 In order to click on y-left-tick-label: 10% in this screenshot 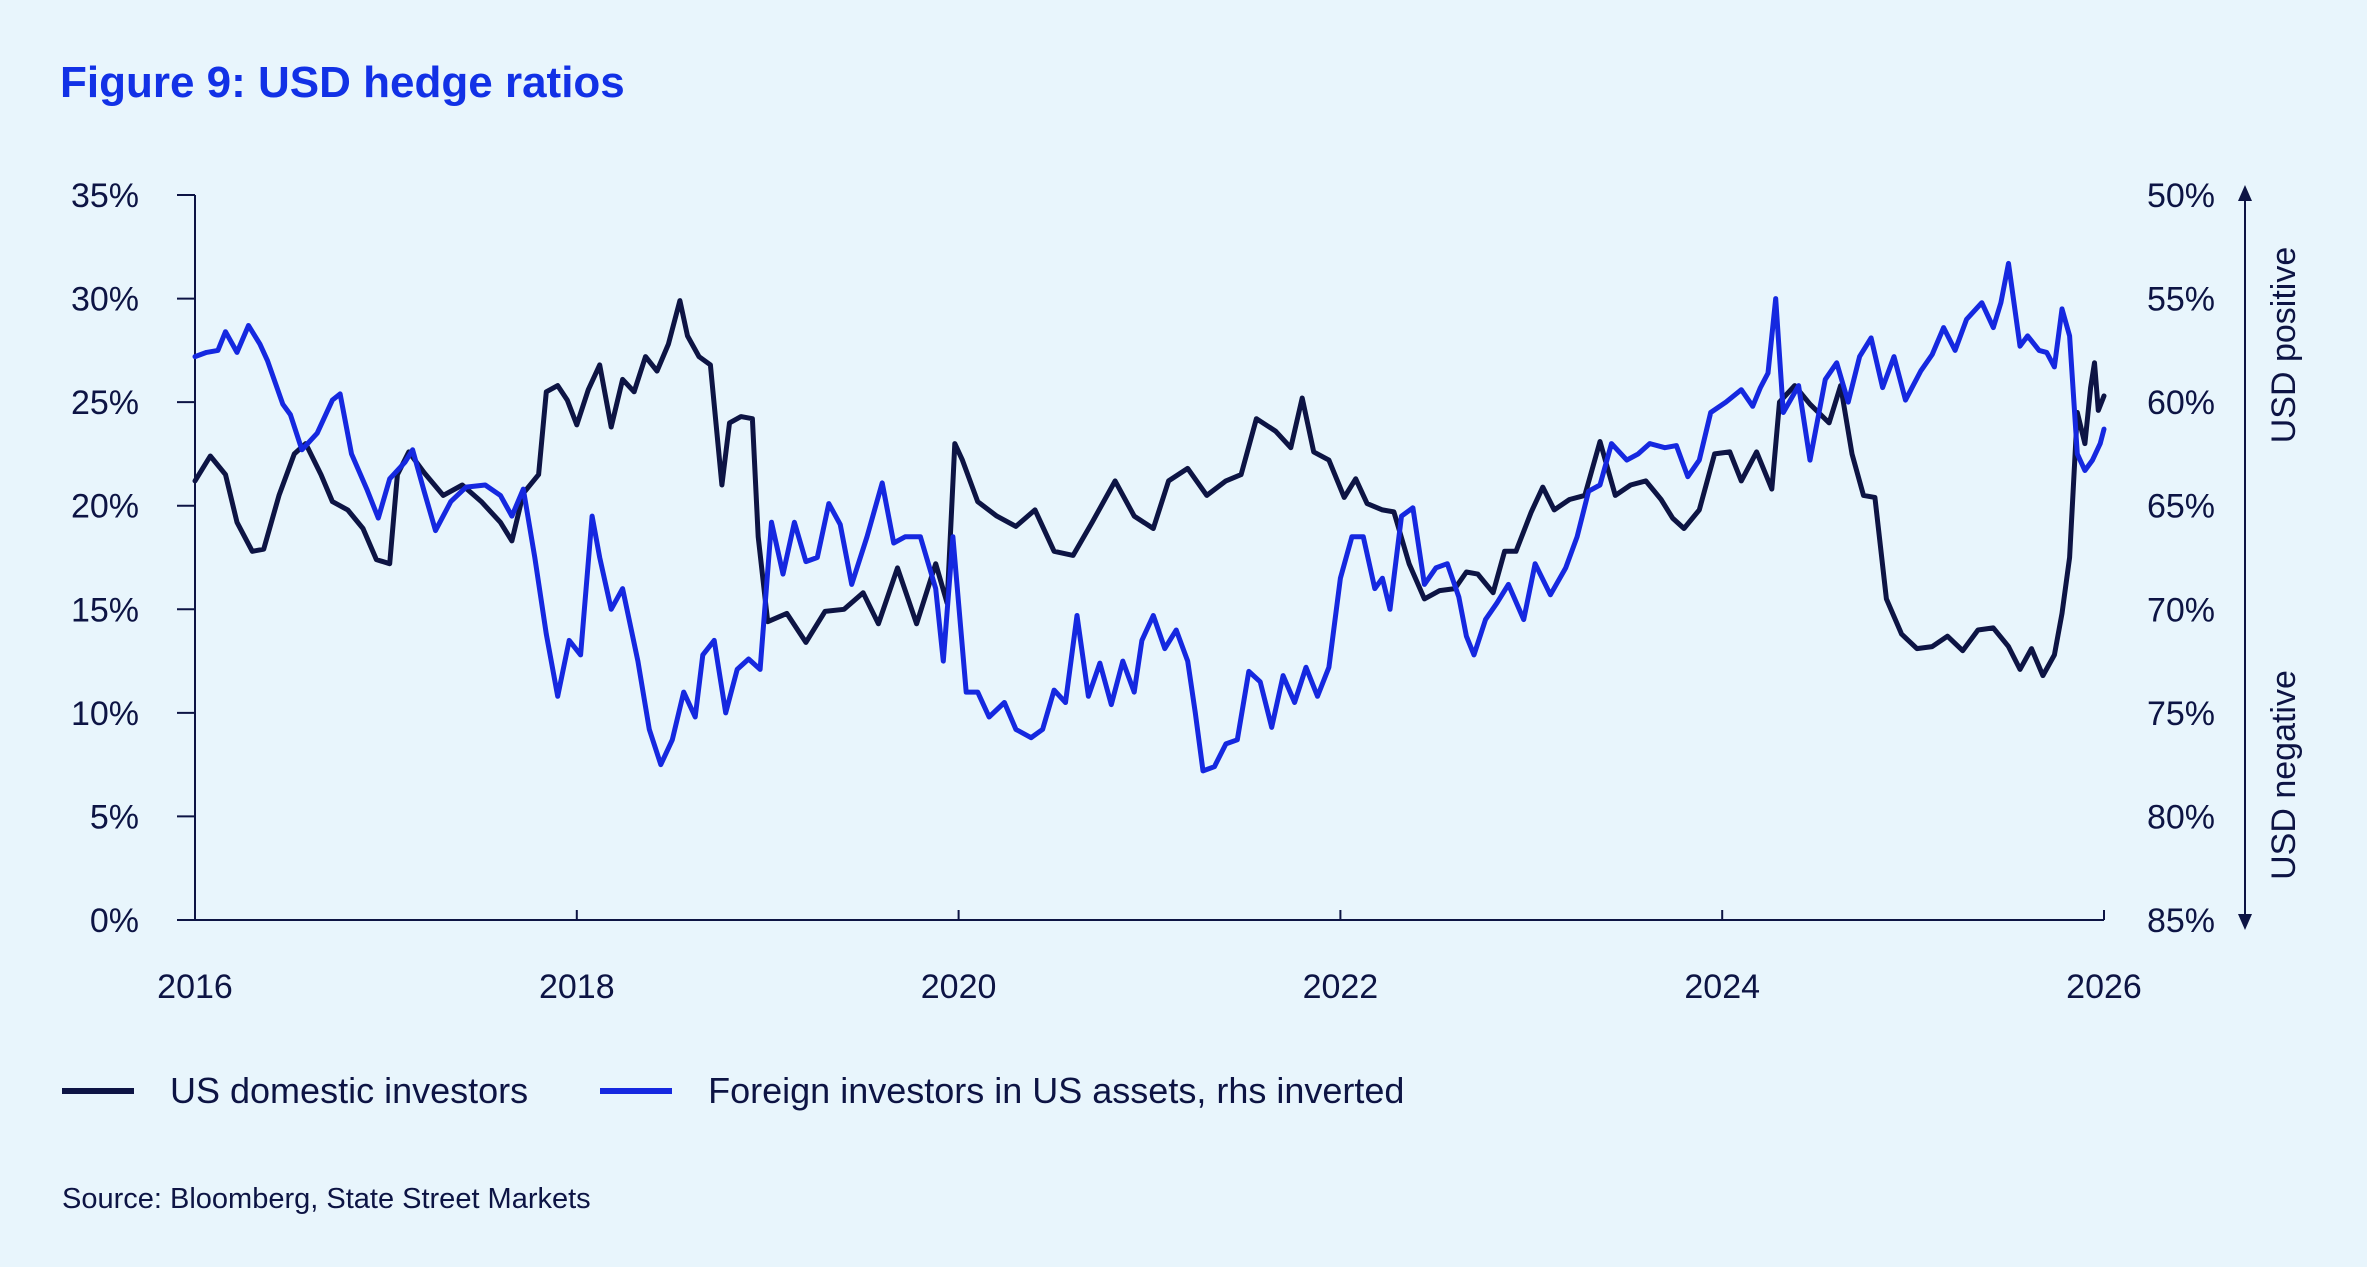, I will do `click(105, 714)`.